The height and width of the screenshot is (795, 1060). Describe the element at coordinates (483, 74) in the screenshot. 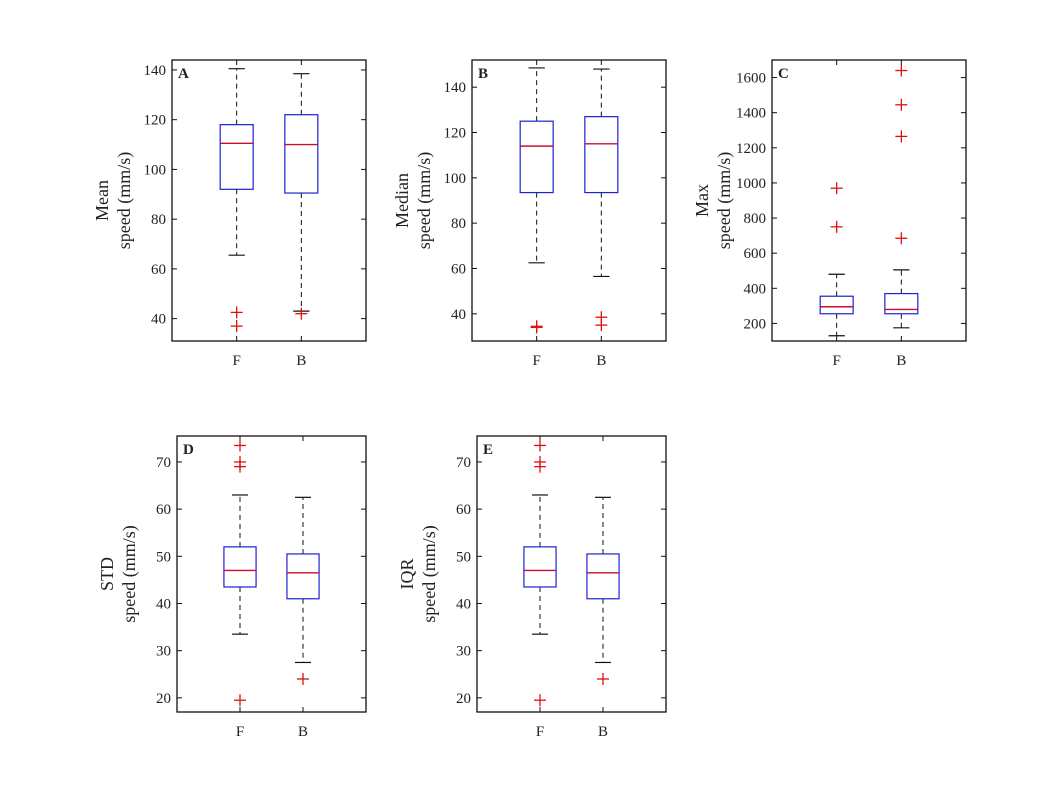

I see `panel-letter: B` at that location.